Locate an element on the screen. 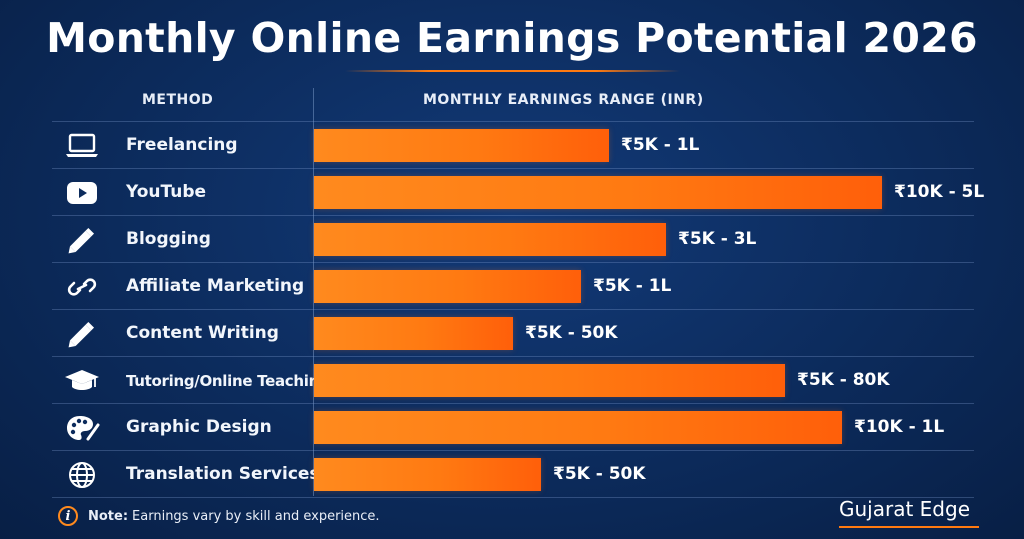 The width and height of the screenshot is (1024, 539). laptop-icon is located at coordinates (82, 146).